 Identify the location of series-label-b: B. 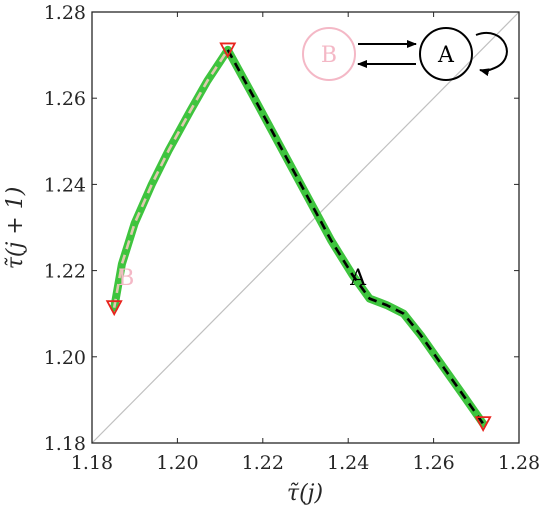
(126, 278).